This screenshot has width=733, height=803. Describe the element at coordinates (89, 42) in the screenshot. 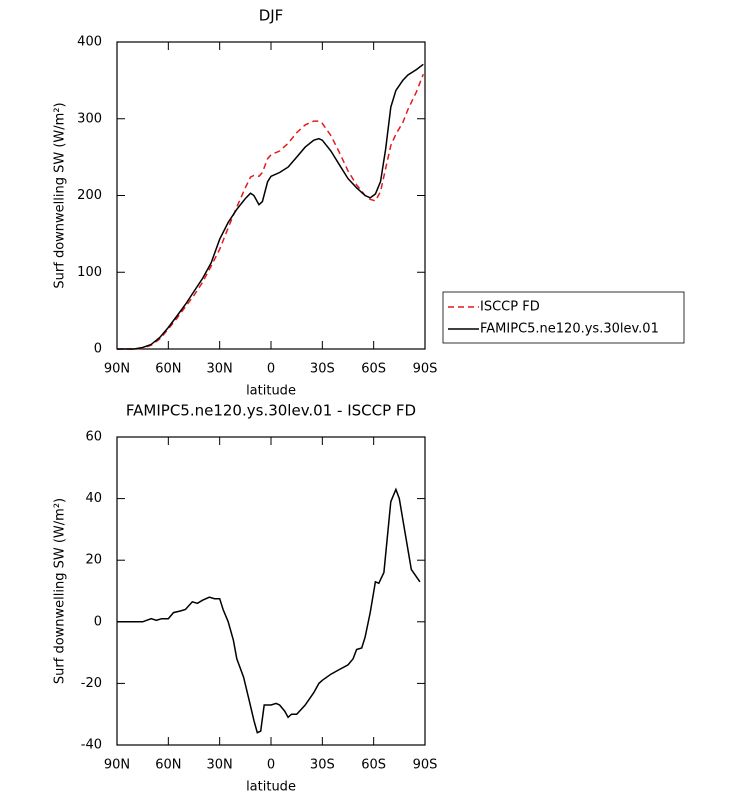

I see `y-tick-label: 400` at that location.